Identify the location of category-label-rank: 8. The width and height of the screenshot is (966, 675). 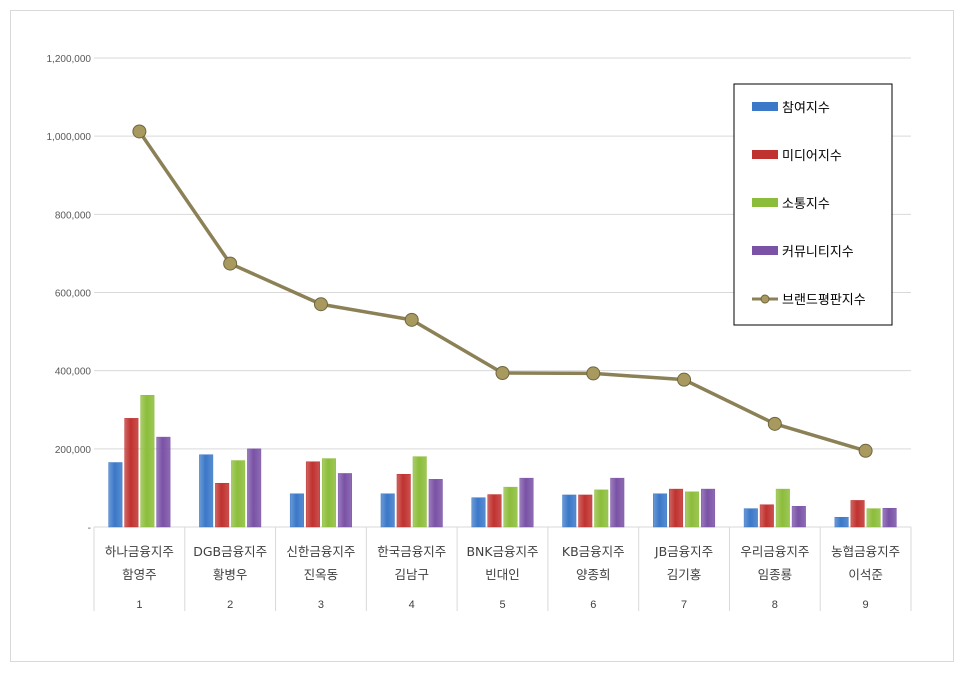
(775, 605).